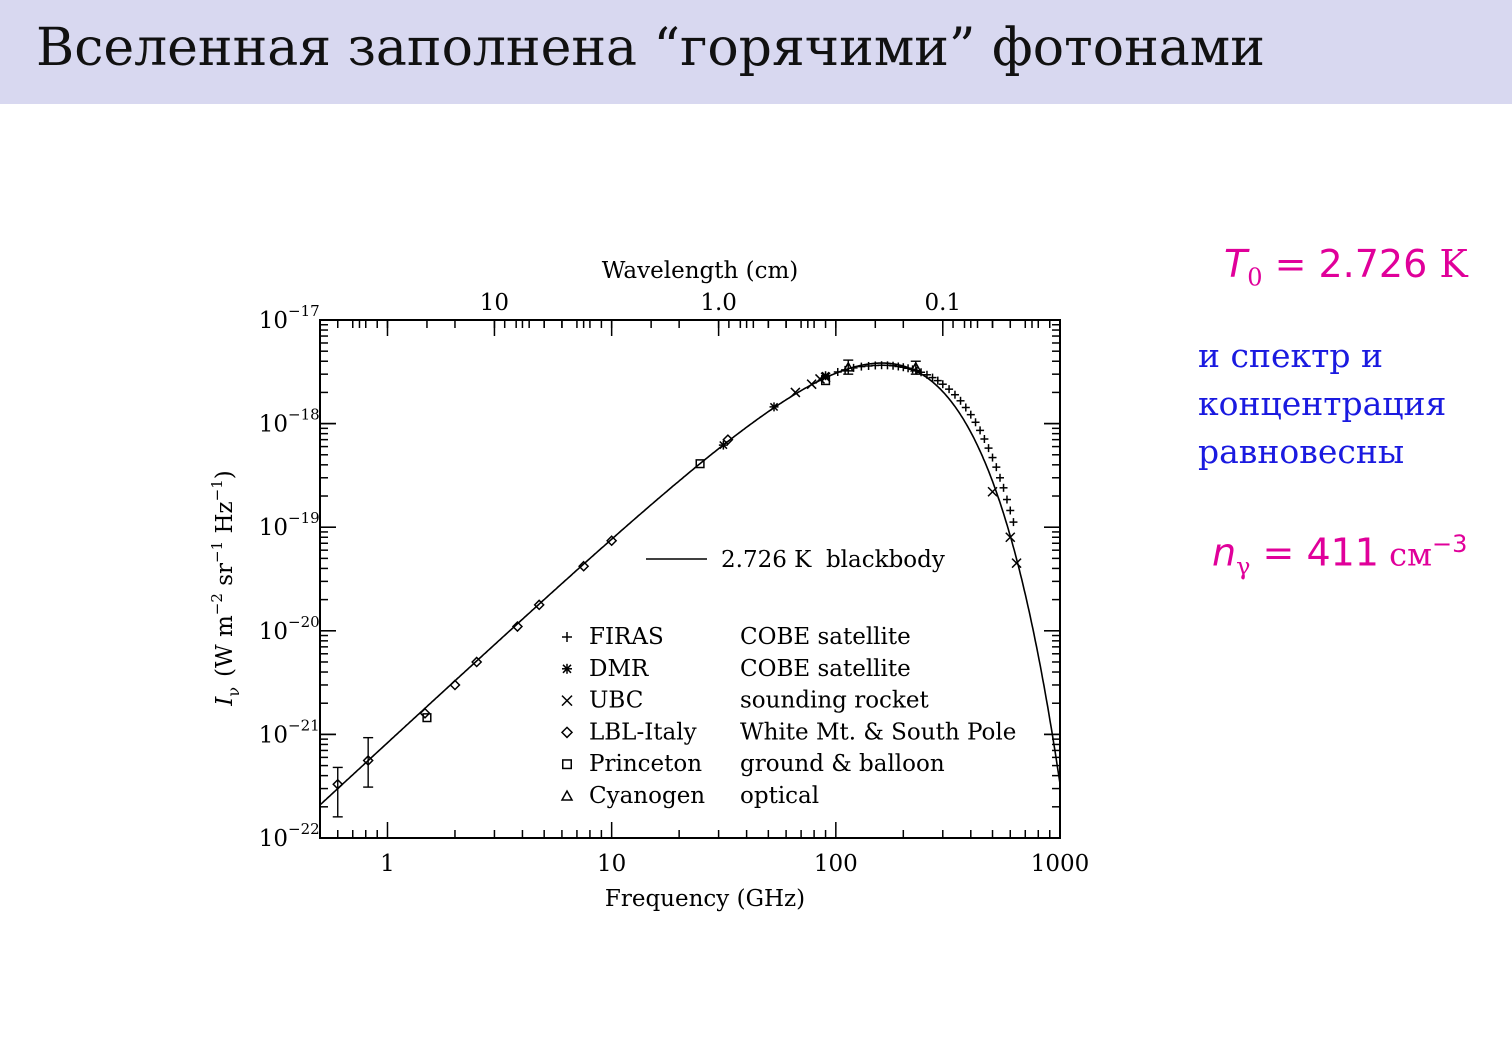 This screenshot has width=1512, height=1040. I want to click on y-tick-exponent: −20, so click(304, 622).